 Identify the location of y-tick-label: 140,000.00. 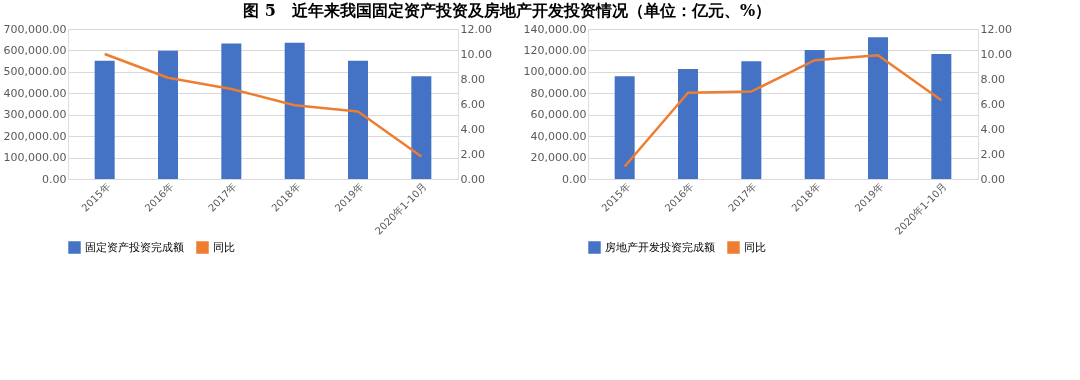
(555, 29).